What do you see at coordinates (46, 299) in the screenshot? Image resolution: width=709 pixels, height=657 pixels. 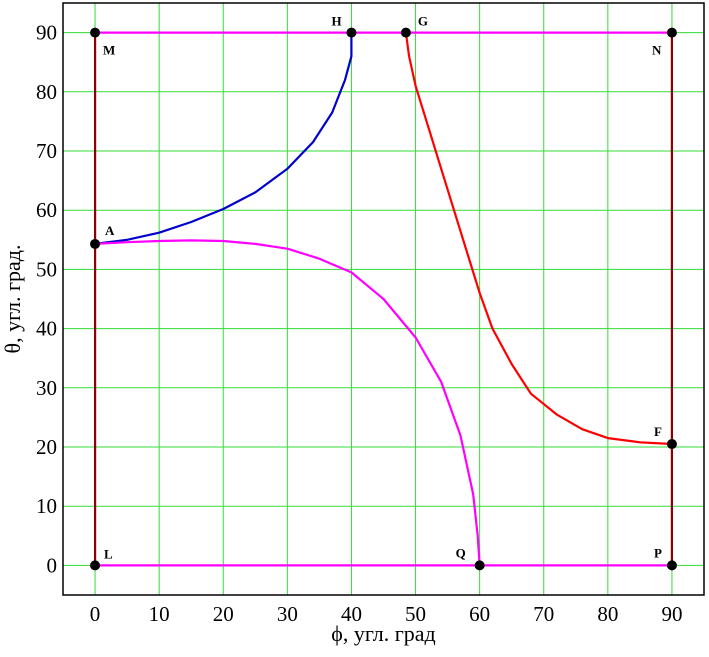 I see `y-tick-labels: 0 10 20 30 40 50 60 70 80 90` at bounding box center [46, 299].